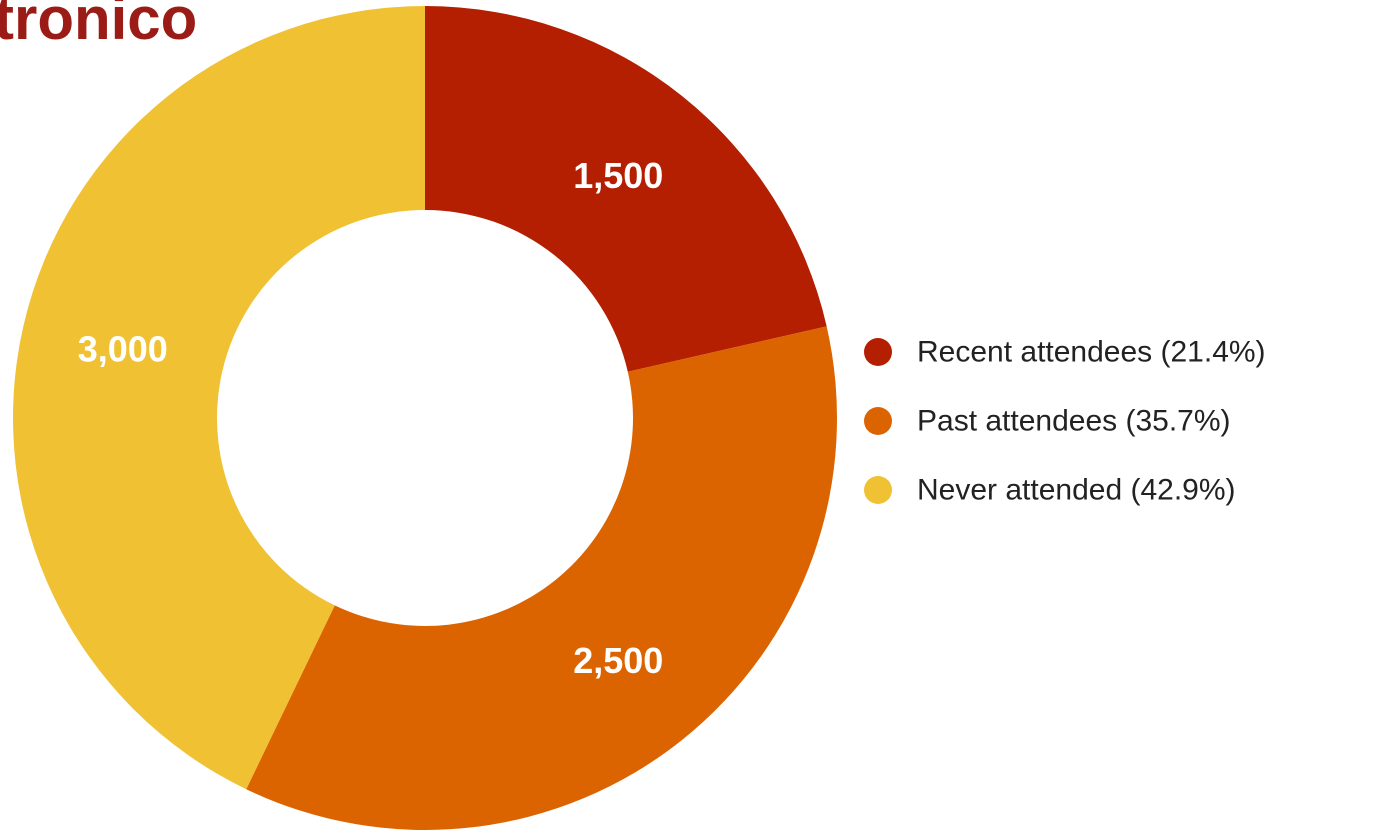  I want to click on legend-label: Recent attendees (21.4%), so click(1091, 352).